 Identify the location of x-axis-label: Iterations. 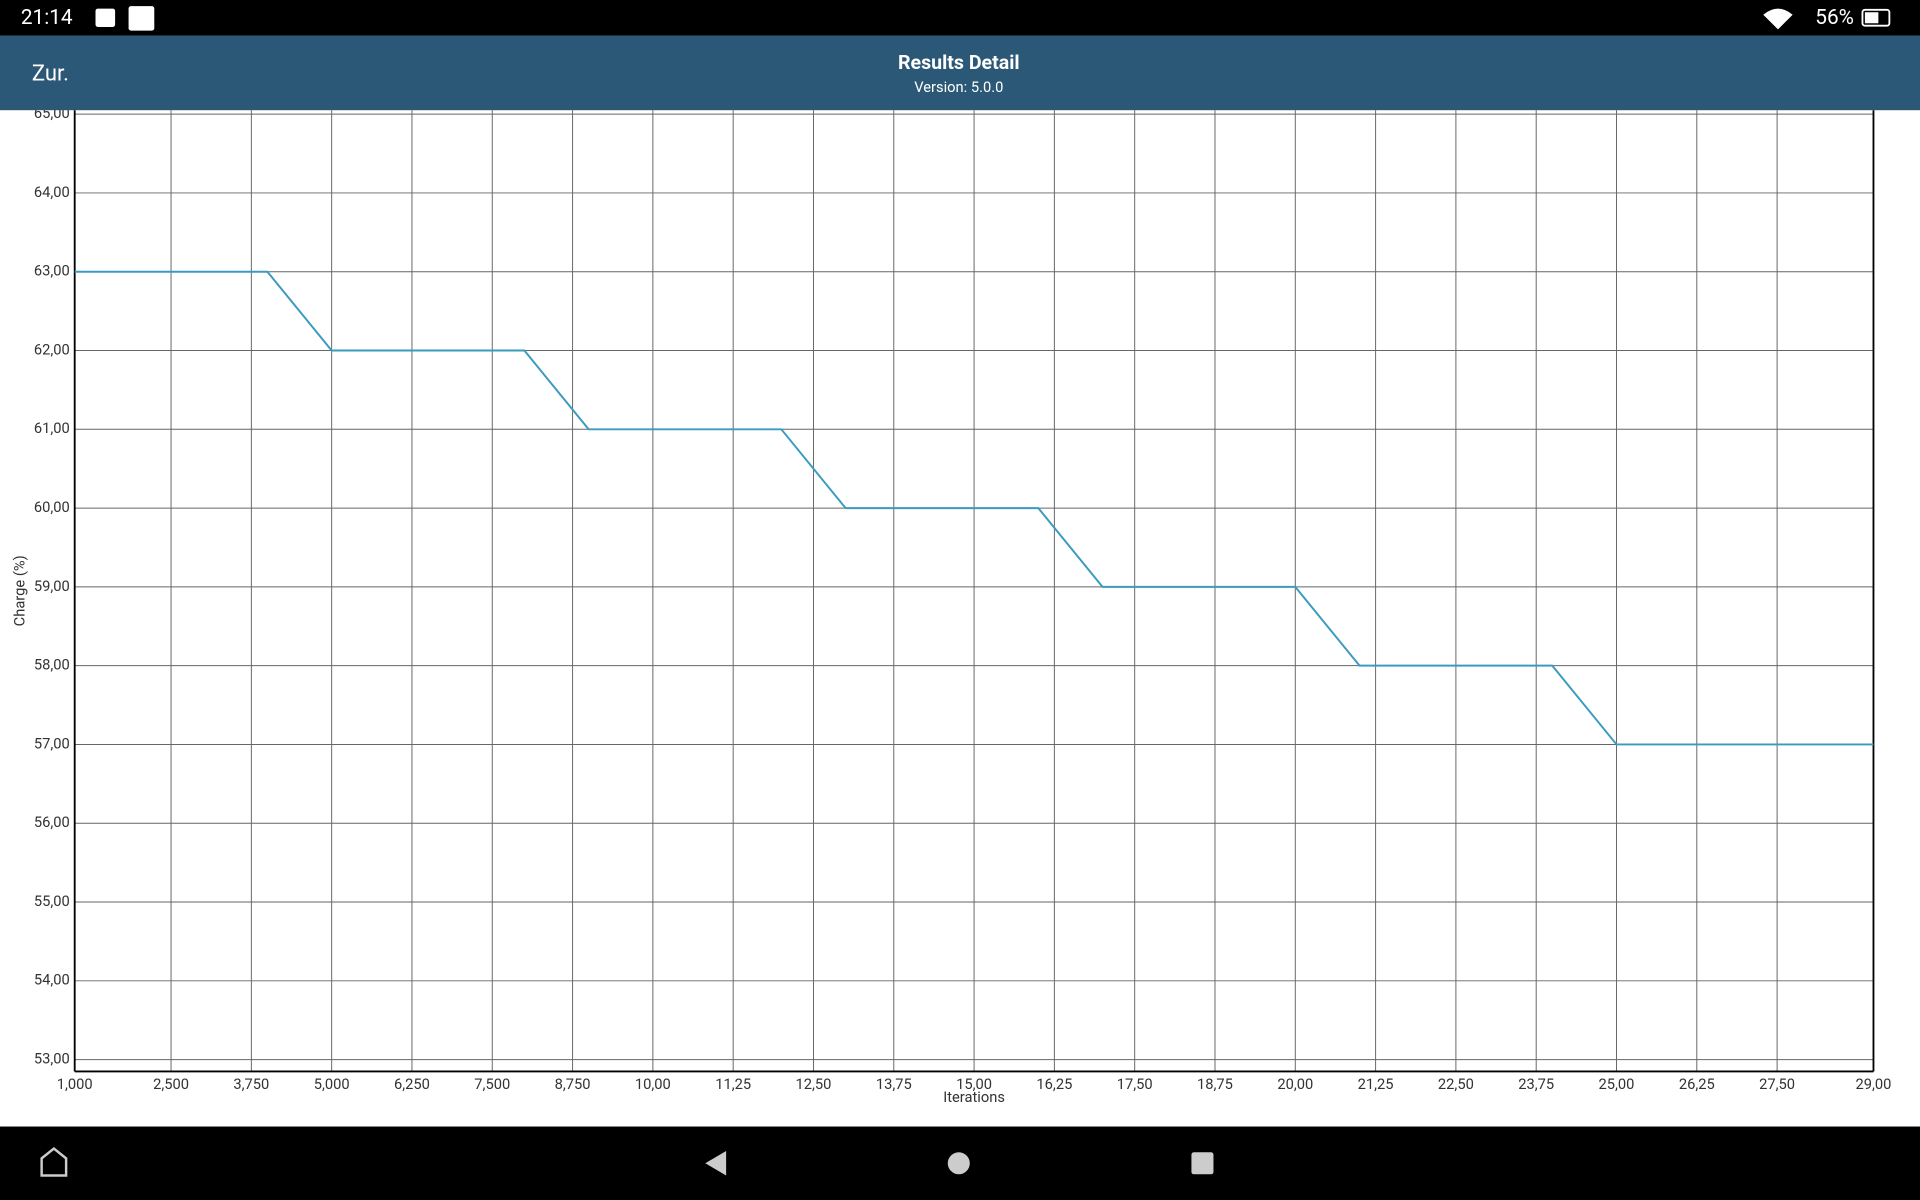
(974, 1097).